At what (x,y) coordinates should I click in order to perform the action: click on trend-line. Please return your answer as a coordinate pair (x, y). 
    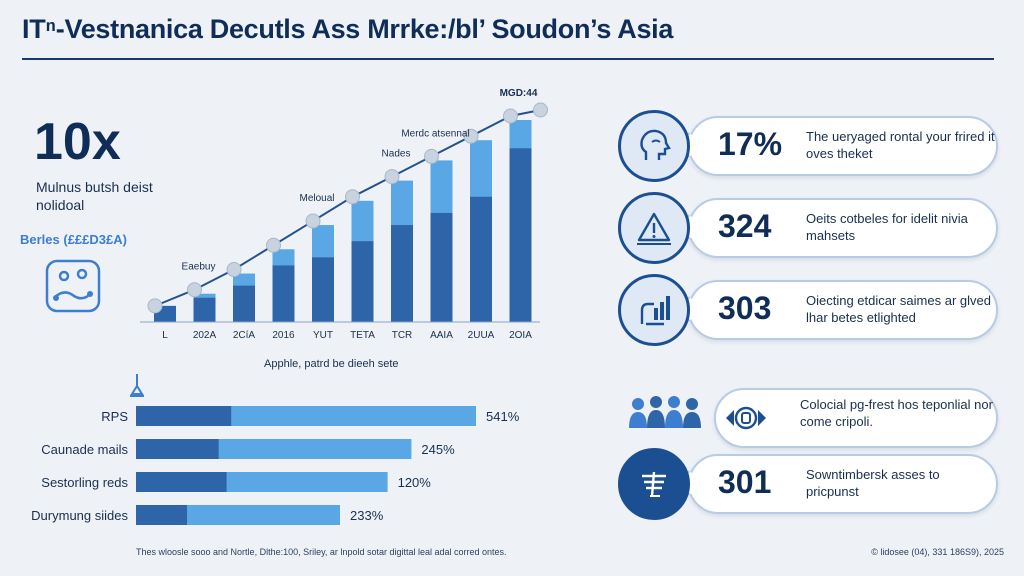
    Looking at the image, I should click on (332, 211).